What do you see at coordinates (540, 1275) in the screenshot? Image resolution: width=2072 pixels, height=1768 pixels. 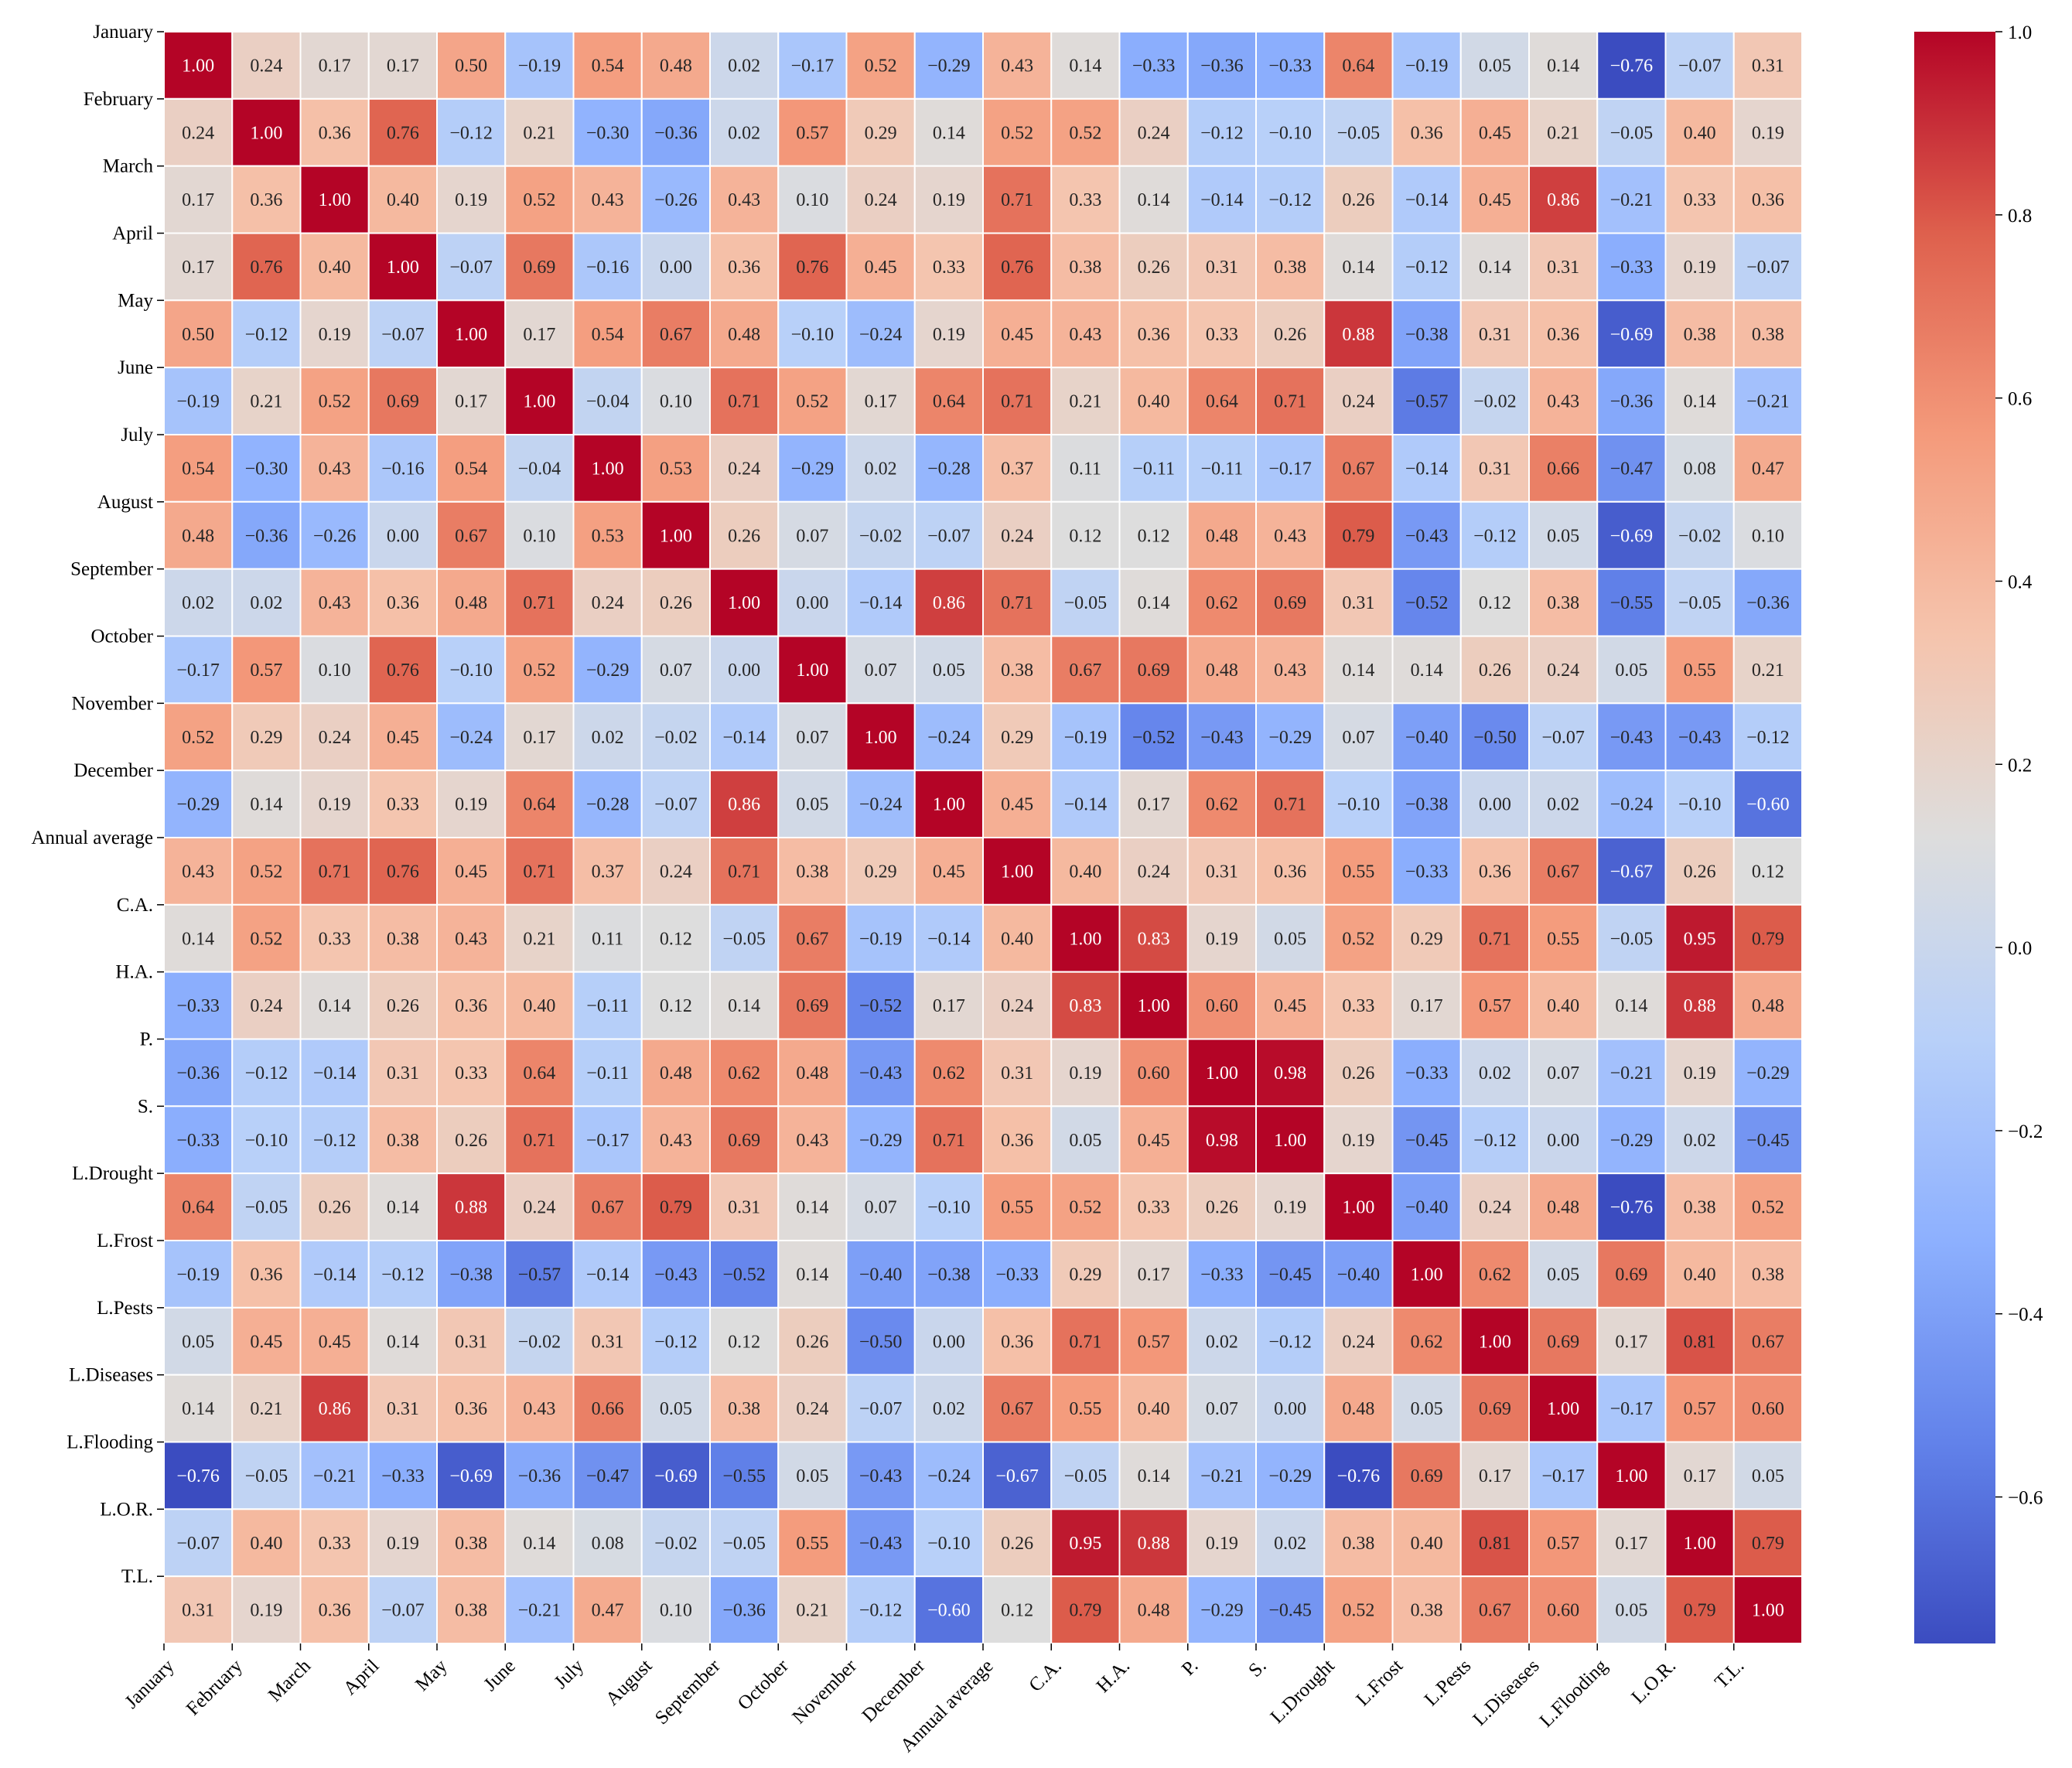 I see `cell-value-r18-c5: −0.57` at bounding box center [540, 1275].